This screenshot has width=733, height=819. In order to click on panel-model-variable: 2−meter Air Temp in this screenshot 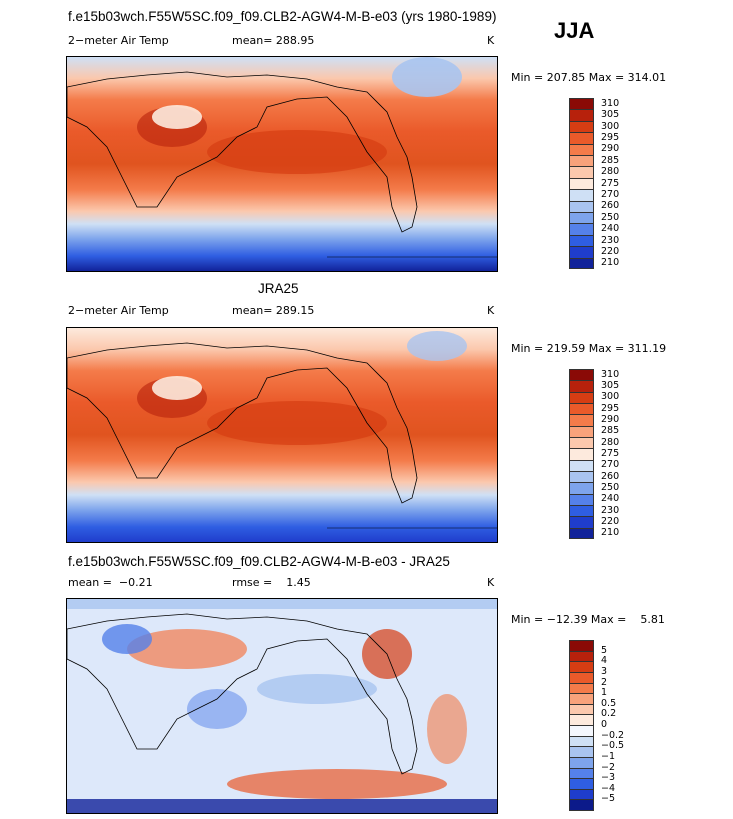, I will do `click(118, 40)`.